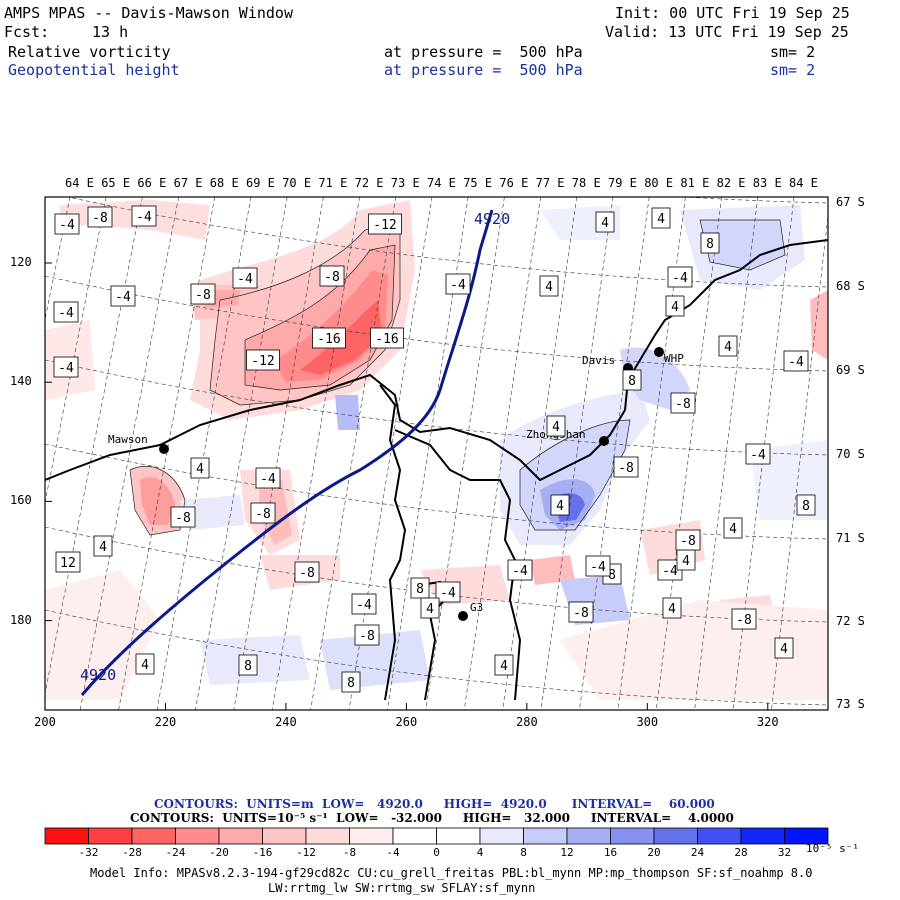 Image resolution: width=900 pixels, height=900 pixels. I want to click on station-label-davis: Davis, so click(598, 360).